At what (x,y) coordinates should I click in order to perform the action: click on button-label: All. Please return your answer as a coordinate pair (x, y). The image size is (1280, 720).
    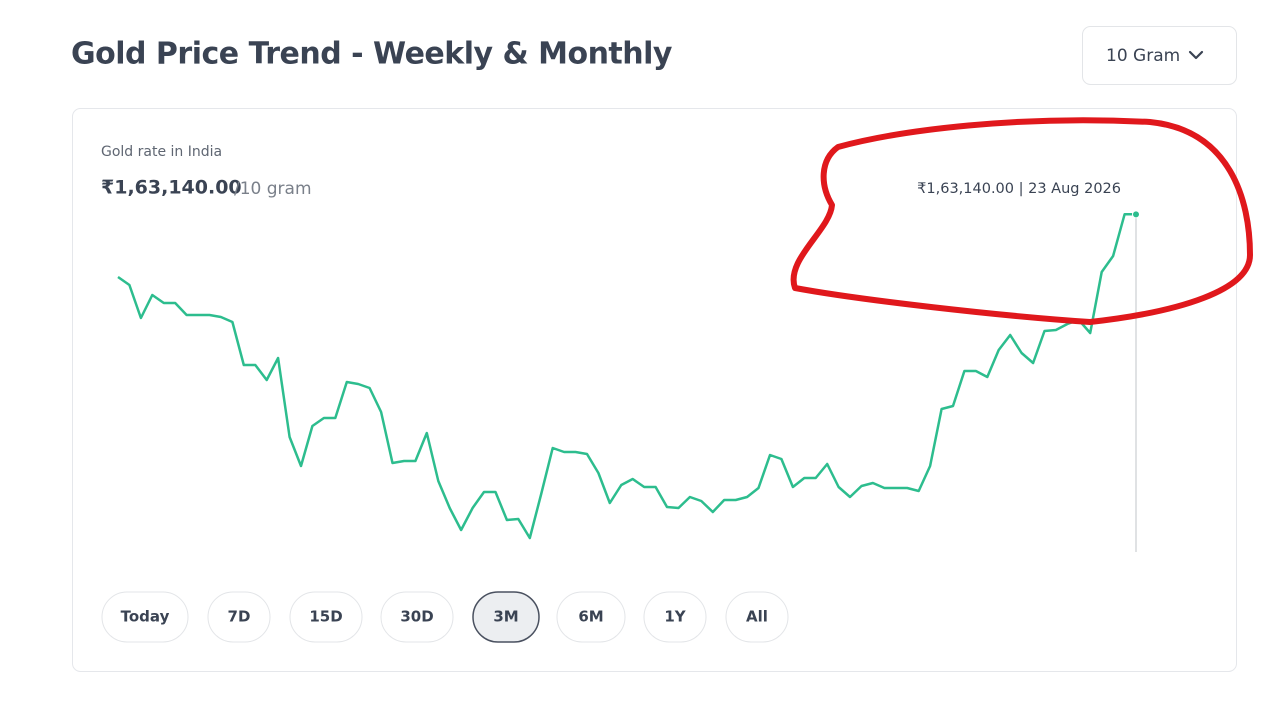
    Looking at the image, I should click on (757, 617).